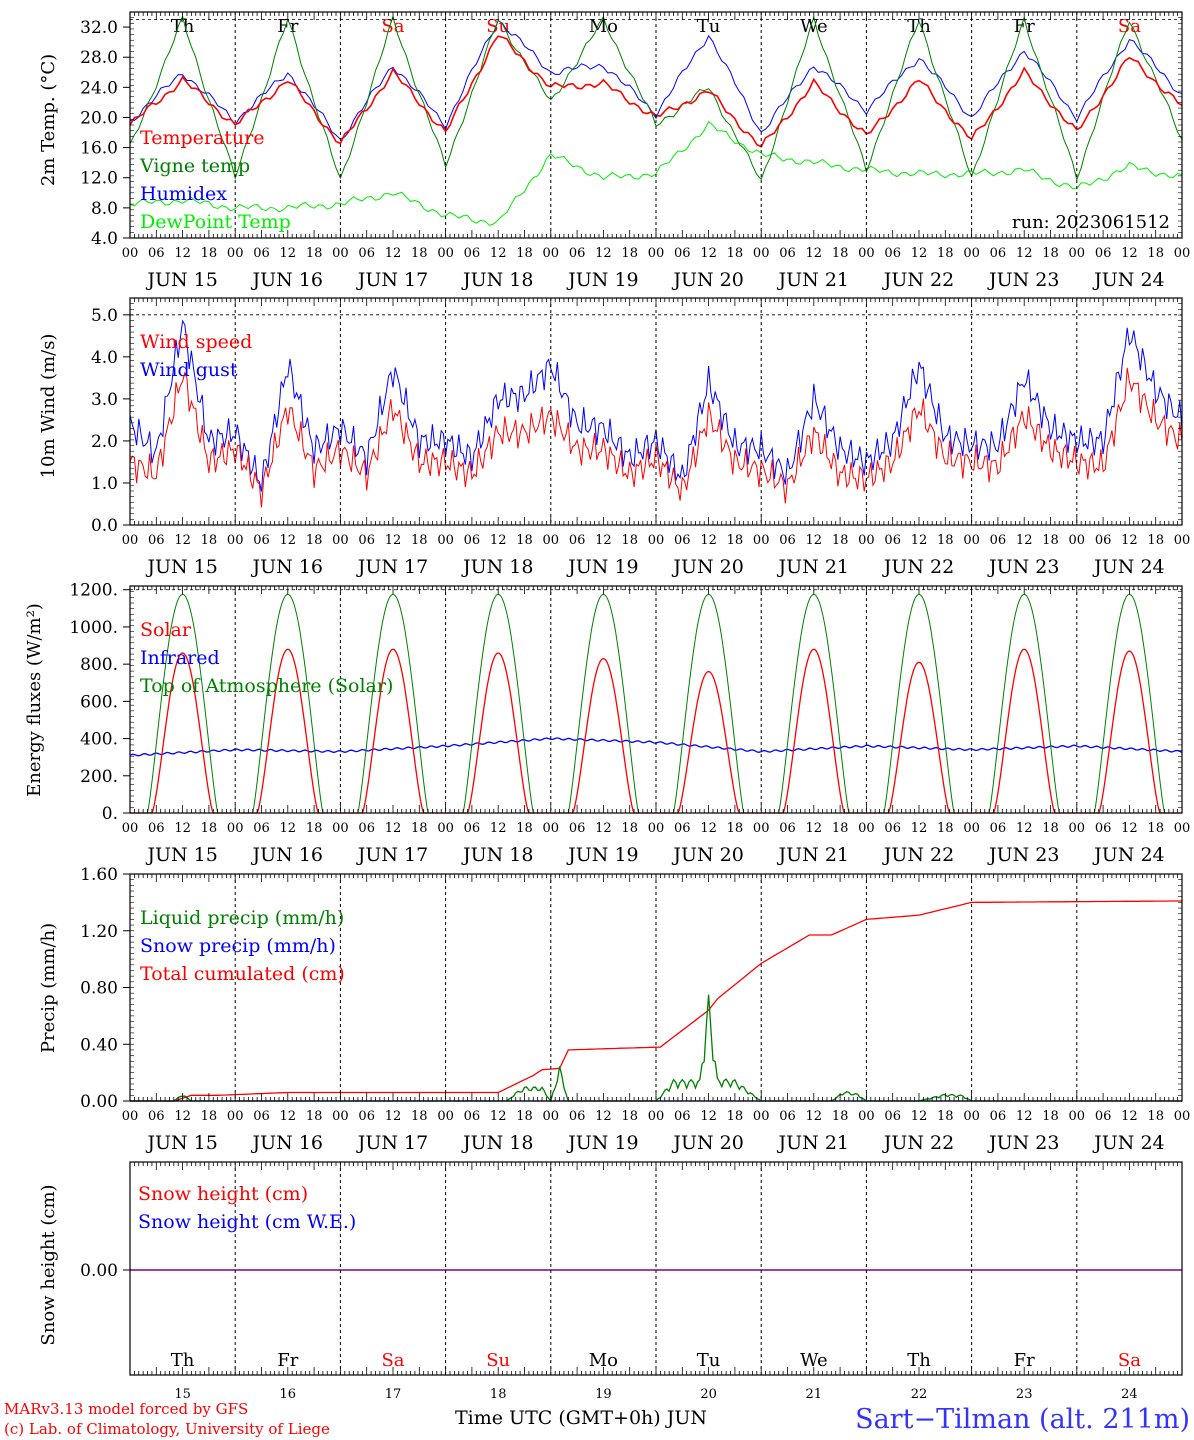 The height and width of the screenshot is (1440, 1194). What do you see at coordinates (919, 1394) in the screenshot?
I see `day-number-label: 22` at bounding box center [919, 1394].